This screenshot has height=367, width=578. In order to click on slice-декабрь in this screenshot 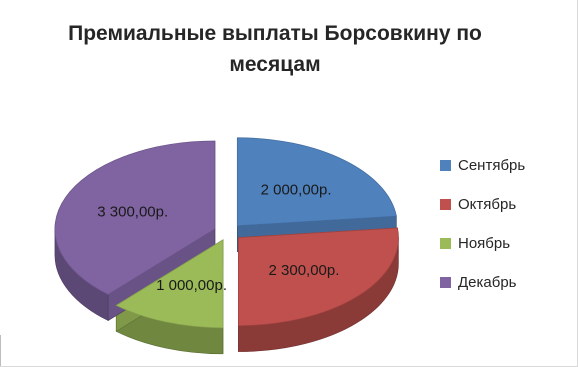, I will do `click(135, 217)`.